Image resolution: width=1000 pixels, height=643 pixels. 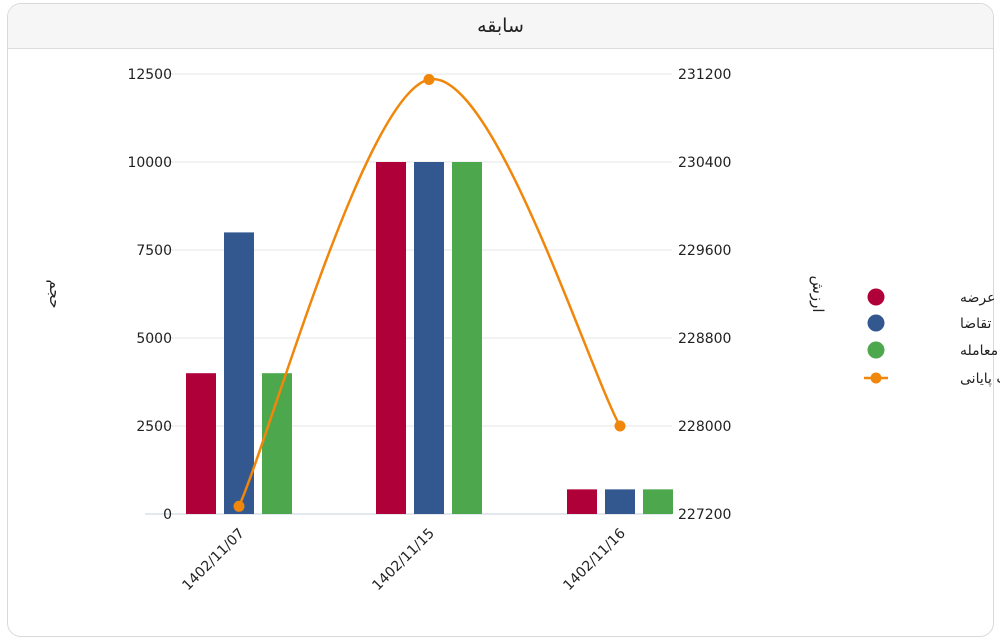 I want to click on left-tick-label: 12500, so click(x=149, y=75).